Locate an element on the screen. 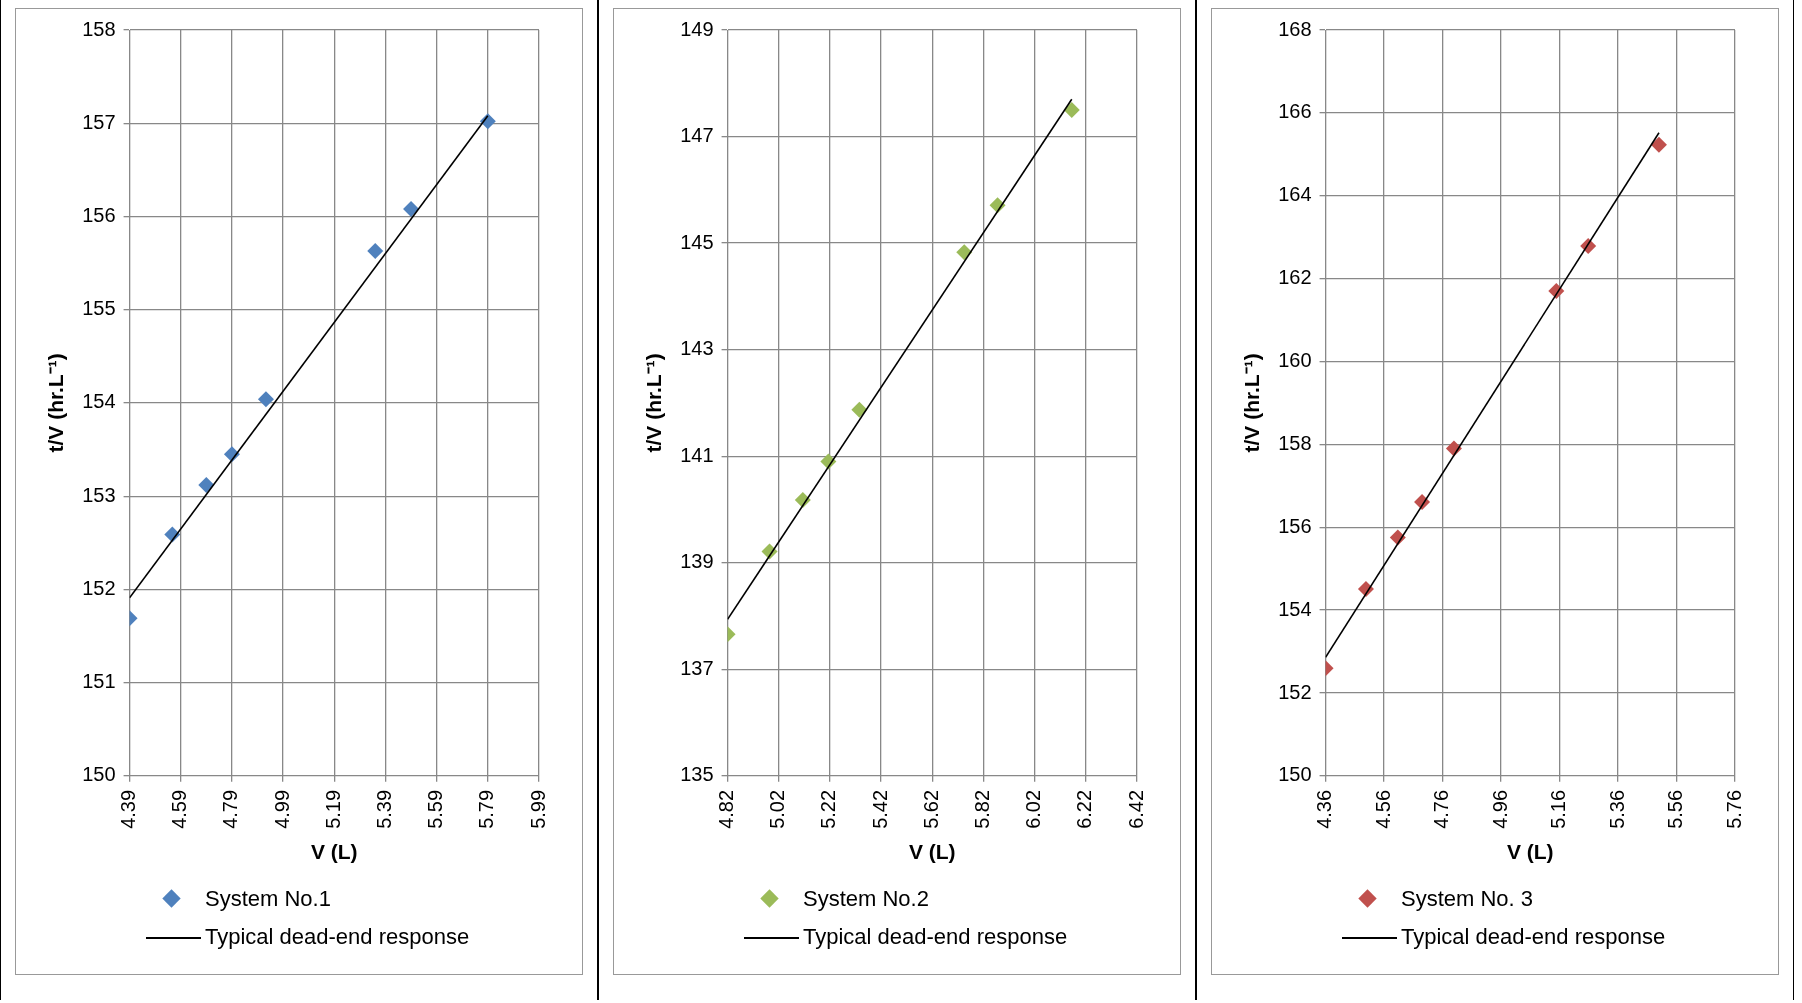  x-tick-label: 5.59 is located at coordinates (435, 809).